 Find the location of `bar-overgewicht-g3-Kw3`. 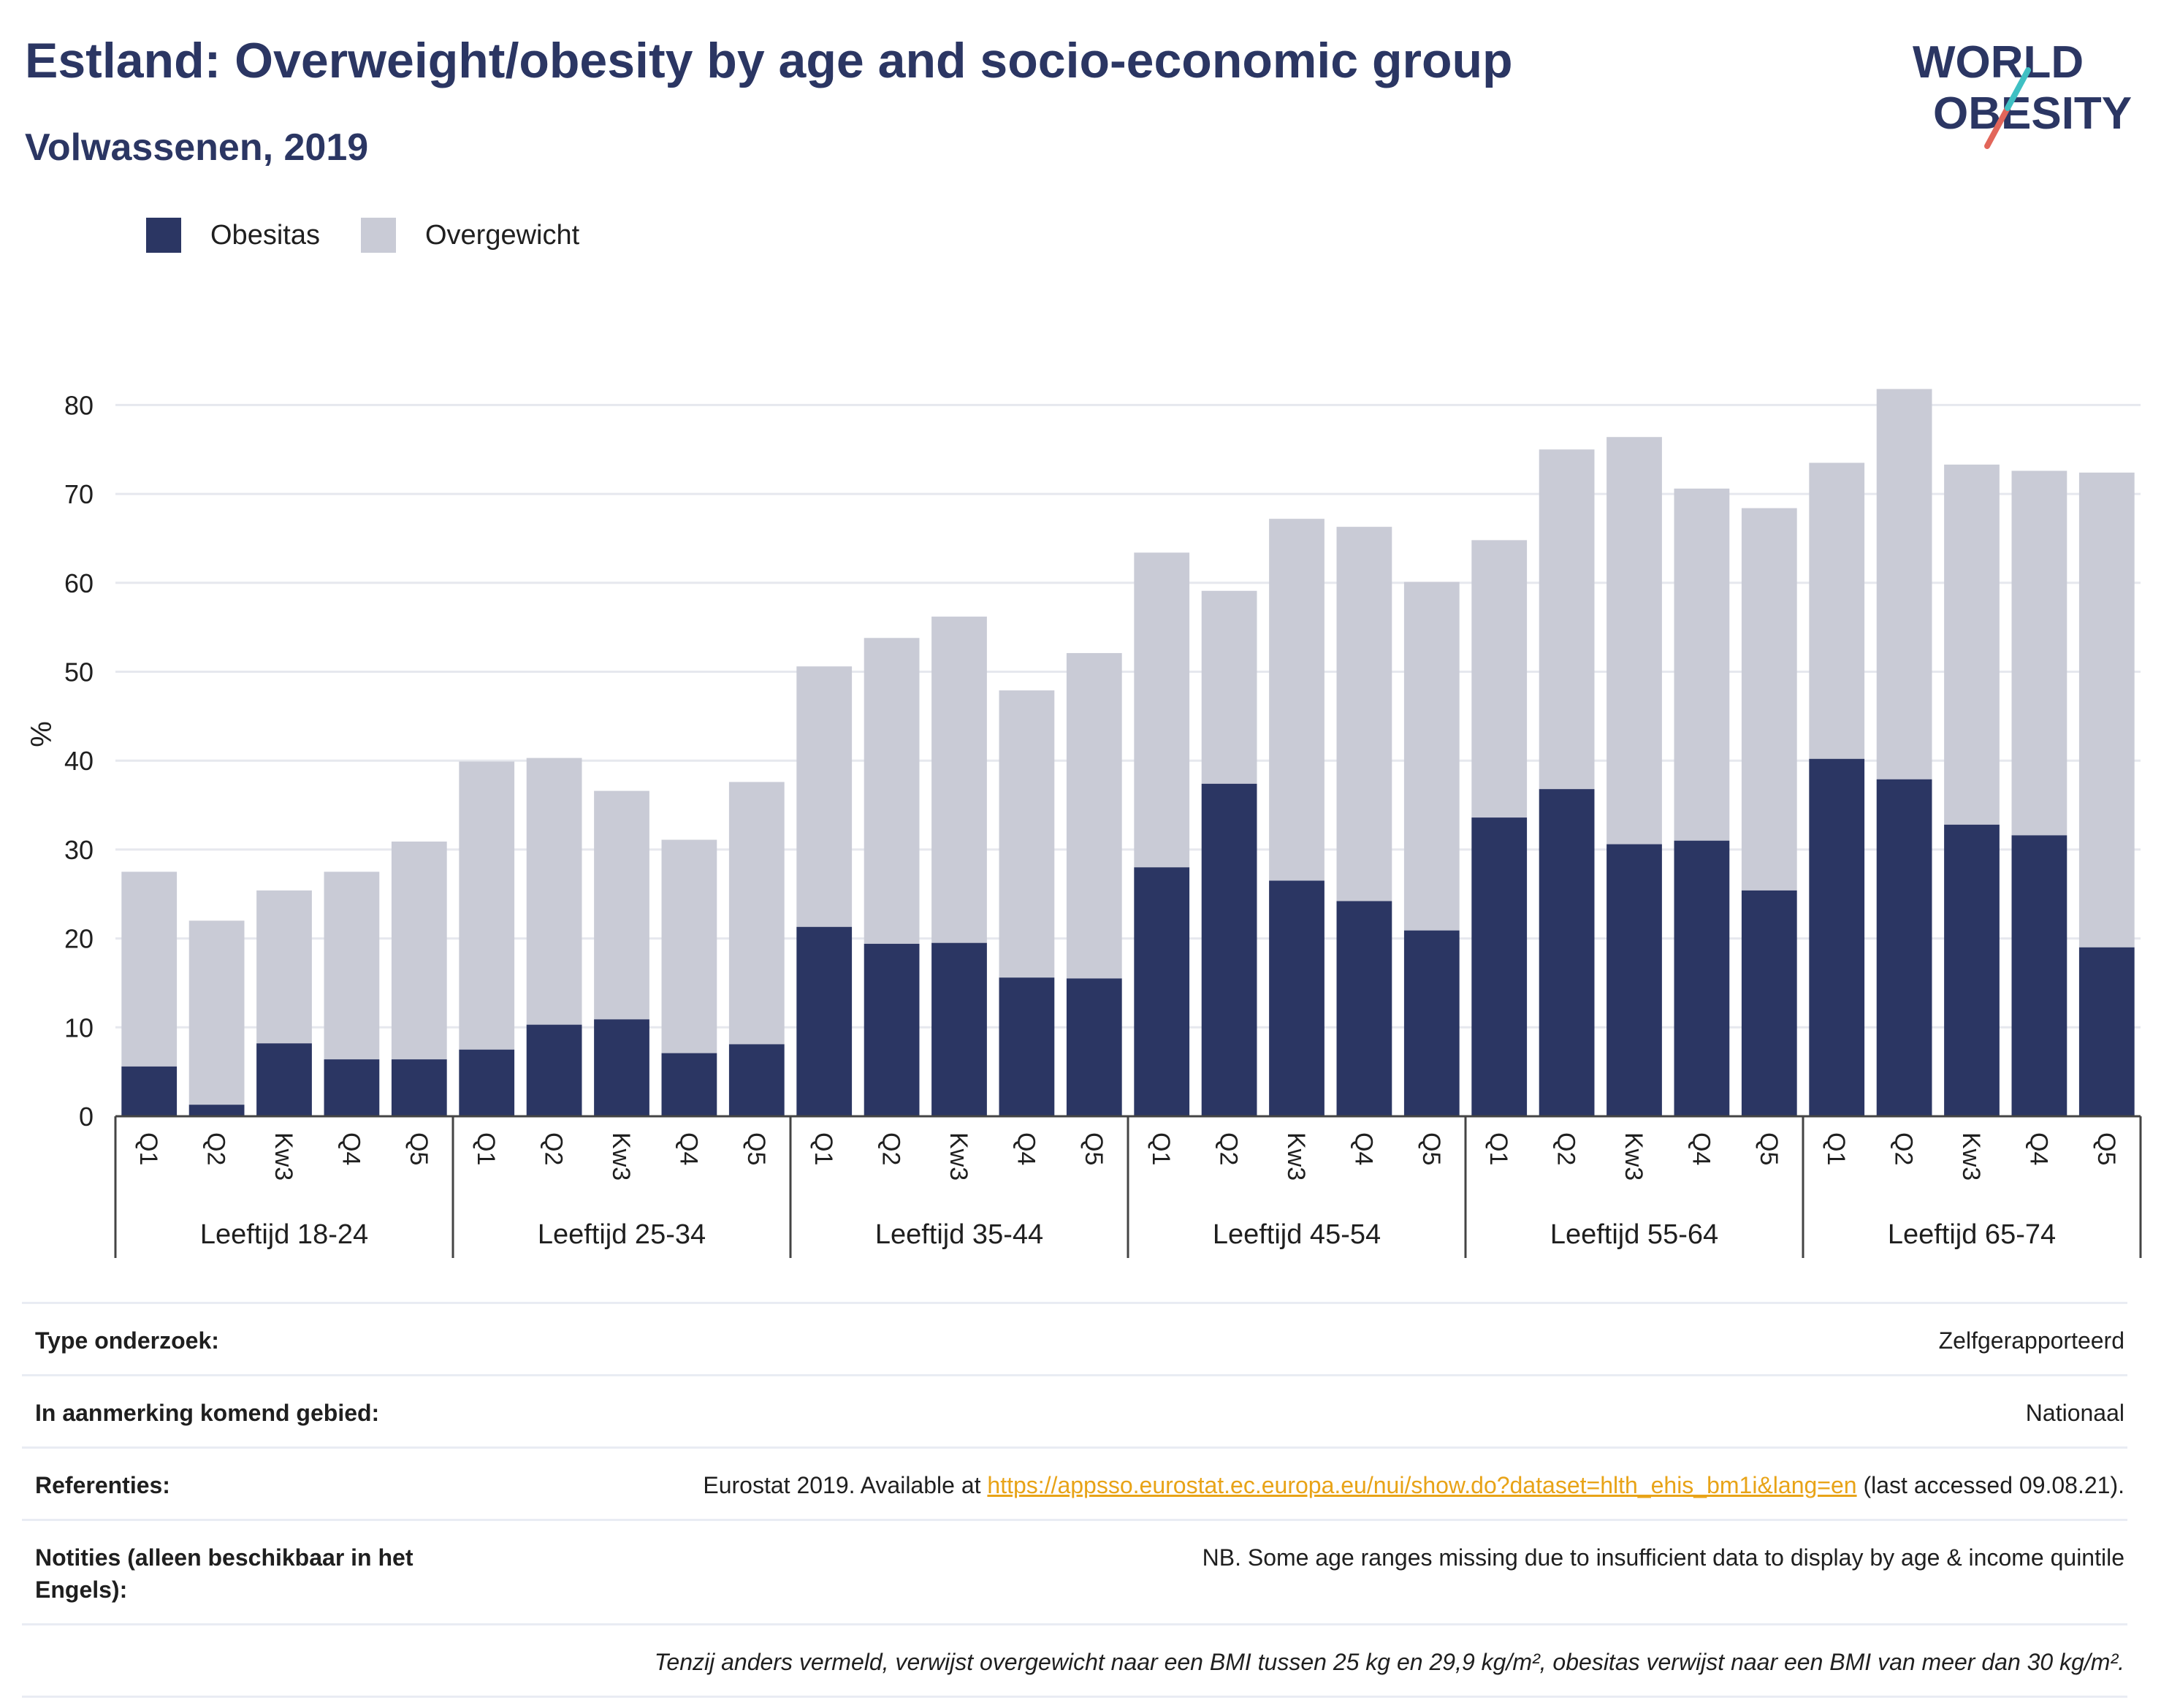

bar-overgewicht-g3-Kw3 is located at coordinates (1297, 700).